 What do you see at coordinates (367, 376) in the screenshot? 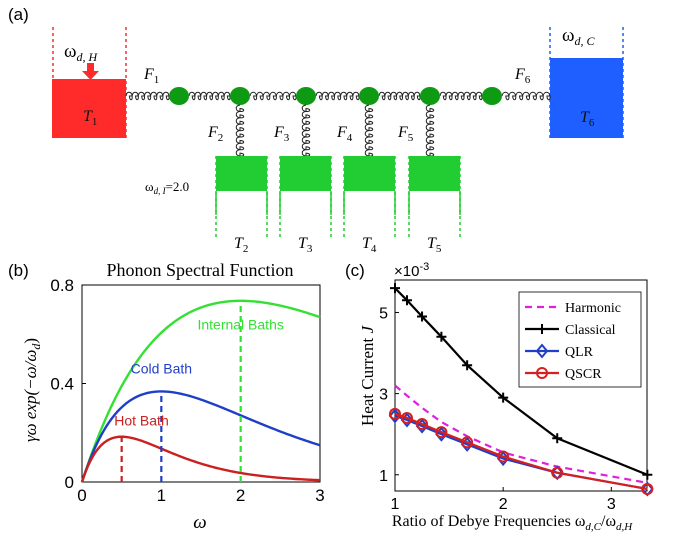
I see `chart-c-ylabel: Heat Current J` at bounding box center [367, 376].